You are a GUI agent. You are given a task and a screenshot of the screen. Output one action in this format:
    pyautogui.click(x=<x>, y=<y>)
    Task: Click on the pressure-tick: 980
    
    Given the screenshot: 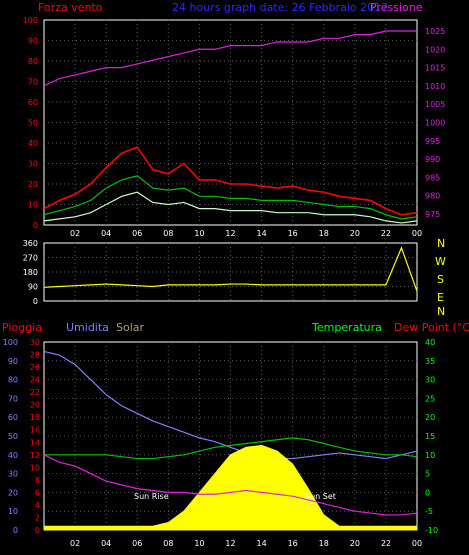 What is the action you would take?
    pyautogui.click(x=432, y=196)
    